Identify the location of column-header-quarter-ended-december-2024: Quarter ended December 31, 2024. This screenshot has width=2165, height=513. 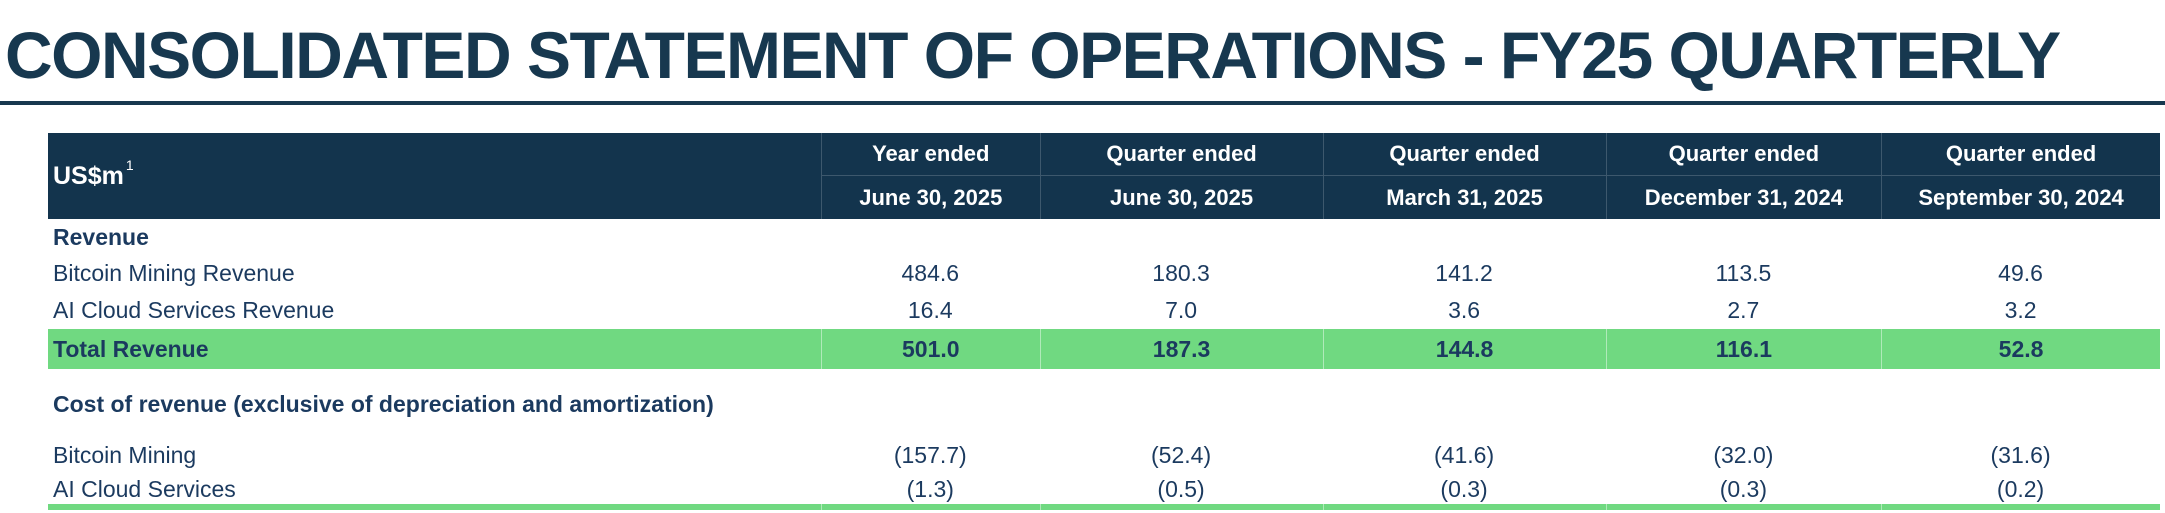
(1743, 176).